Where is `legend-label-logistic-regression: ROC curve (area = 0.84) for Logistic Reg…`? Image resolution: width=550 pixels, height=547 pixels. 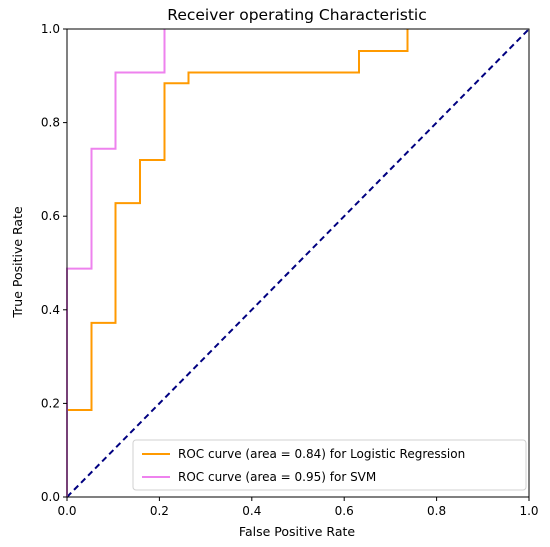
legend-label-logistic-regression: ROC curve (area = 0.84) for Logistic Reg… is located at coordinates (321, 454).